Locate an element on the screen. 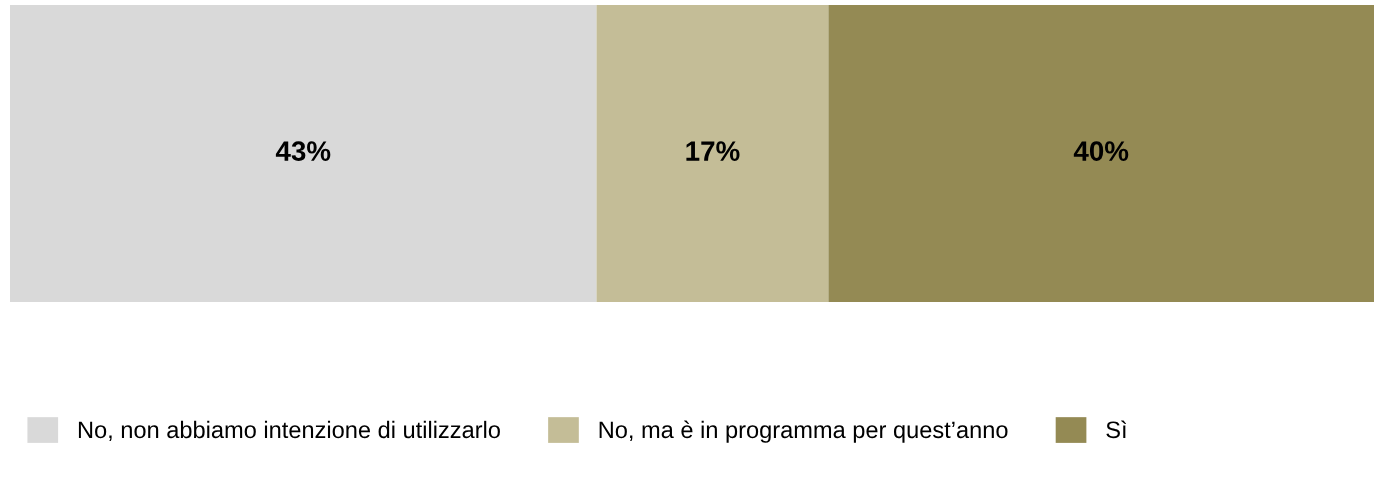  data-label: 40% is located at coordinates (1101, 151).